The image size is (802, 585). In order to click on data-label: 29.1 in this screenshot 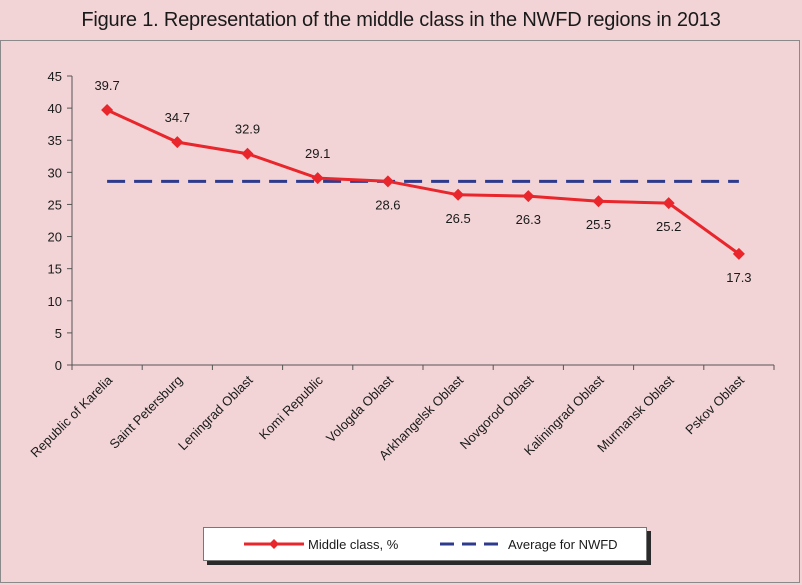, I will do `click(317, 153)`.